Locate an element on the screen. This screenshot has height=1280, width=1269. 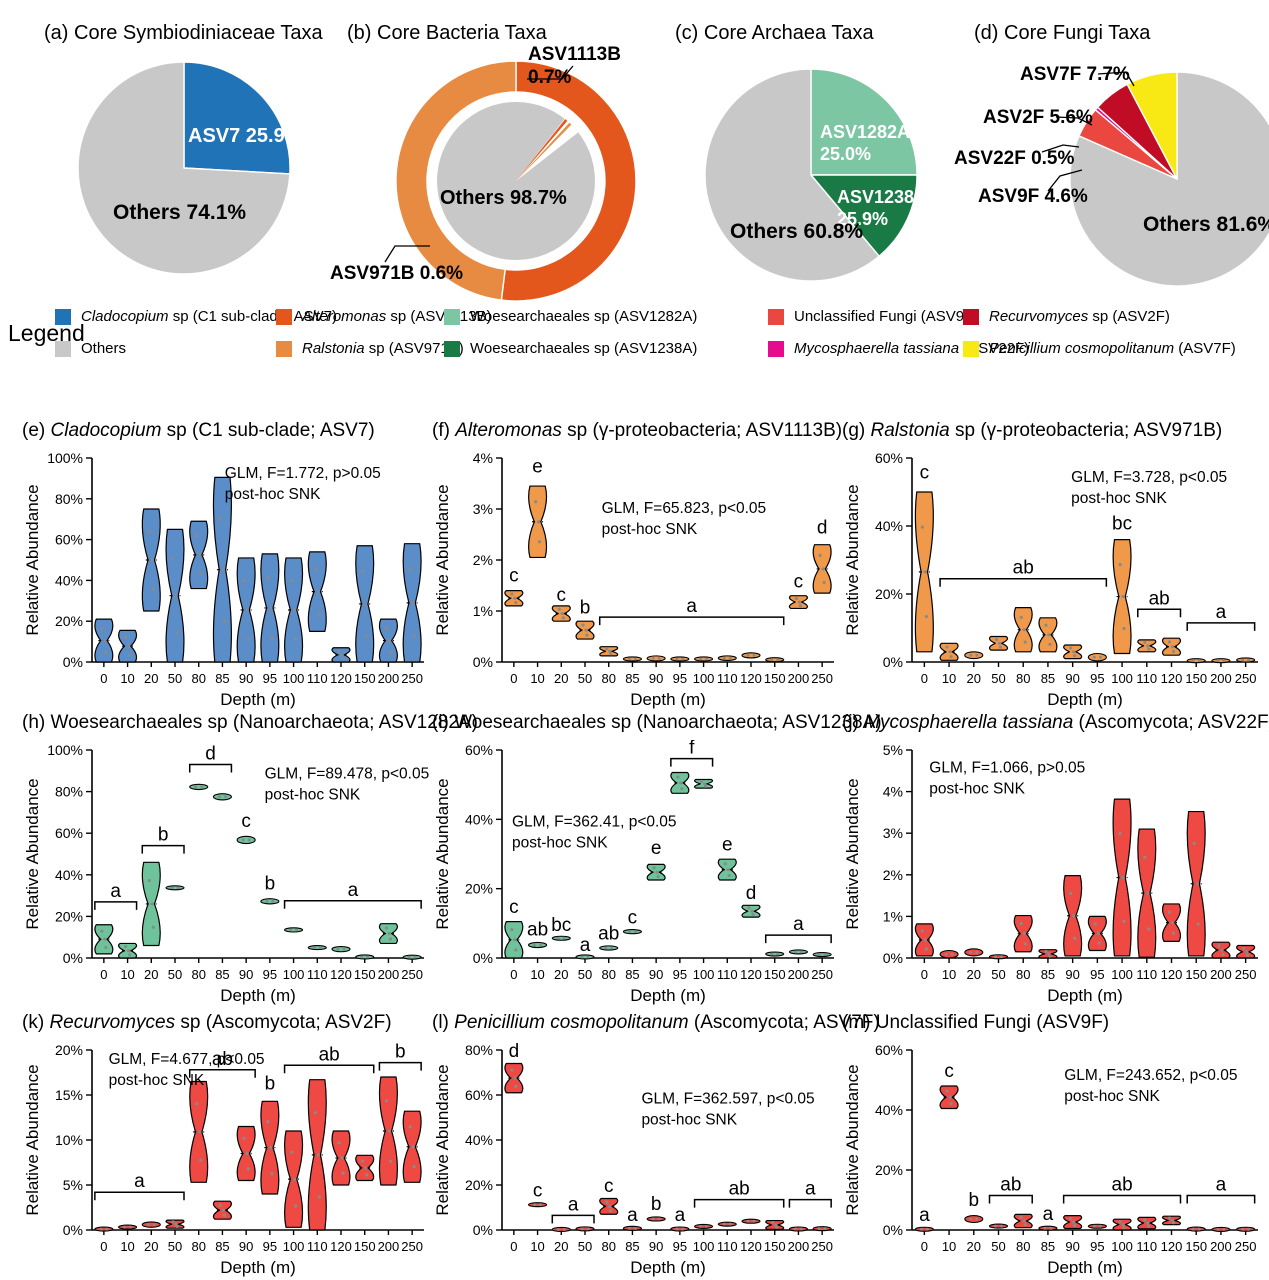
pie-slice-label: ASV7 25.9% is located at coordinates (245, 136).